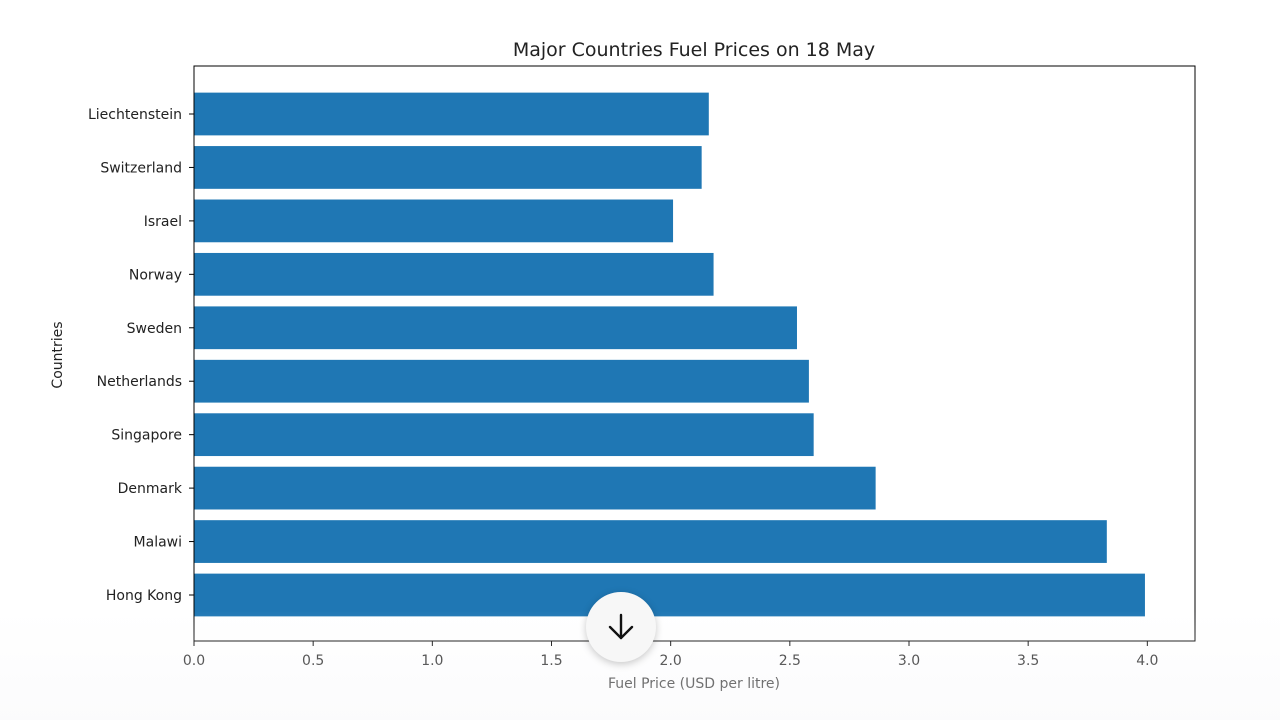 The image size is (1280, 720). What do you see at coordinates (909, 661) in the screenshot?
I see `x-tick-label: 3.0` at bounding box center [909, 661].